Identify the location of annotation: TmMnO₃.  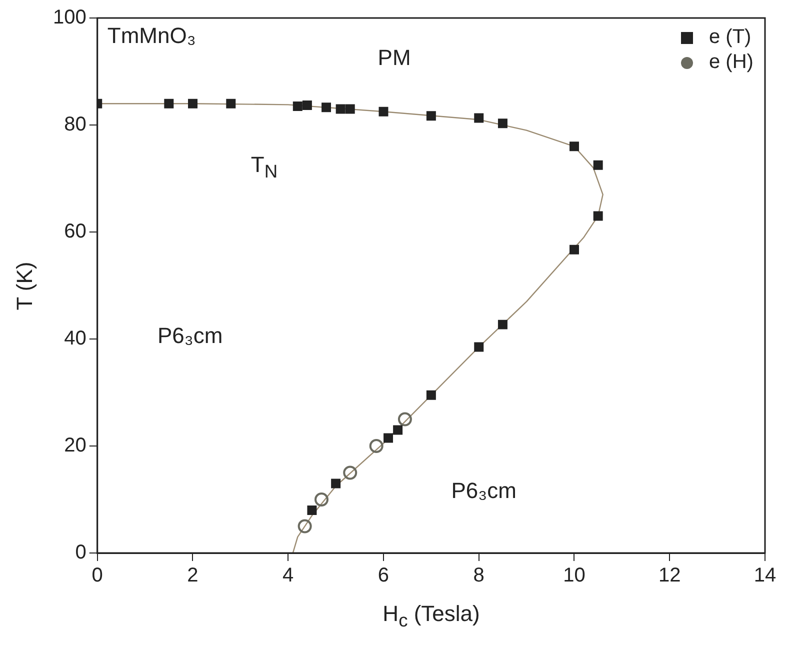
(151, 36).